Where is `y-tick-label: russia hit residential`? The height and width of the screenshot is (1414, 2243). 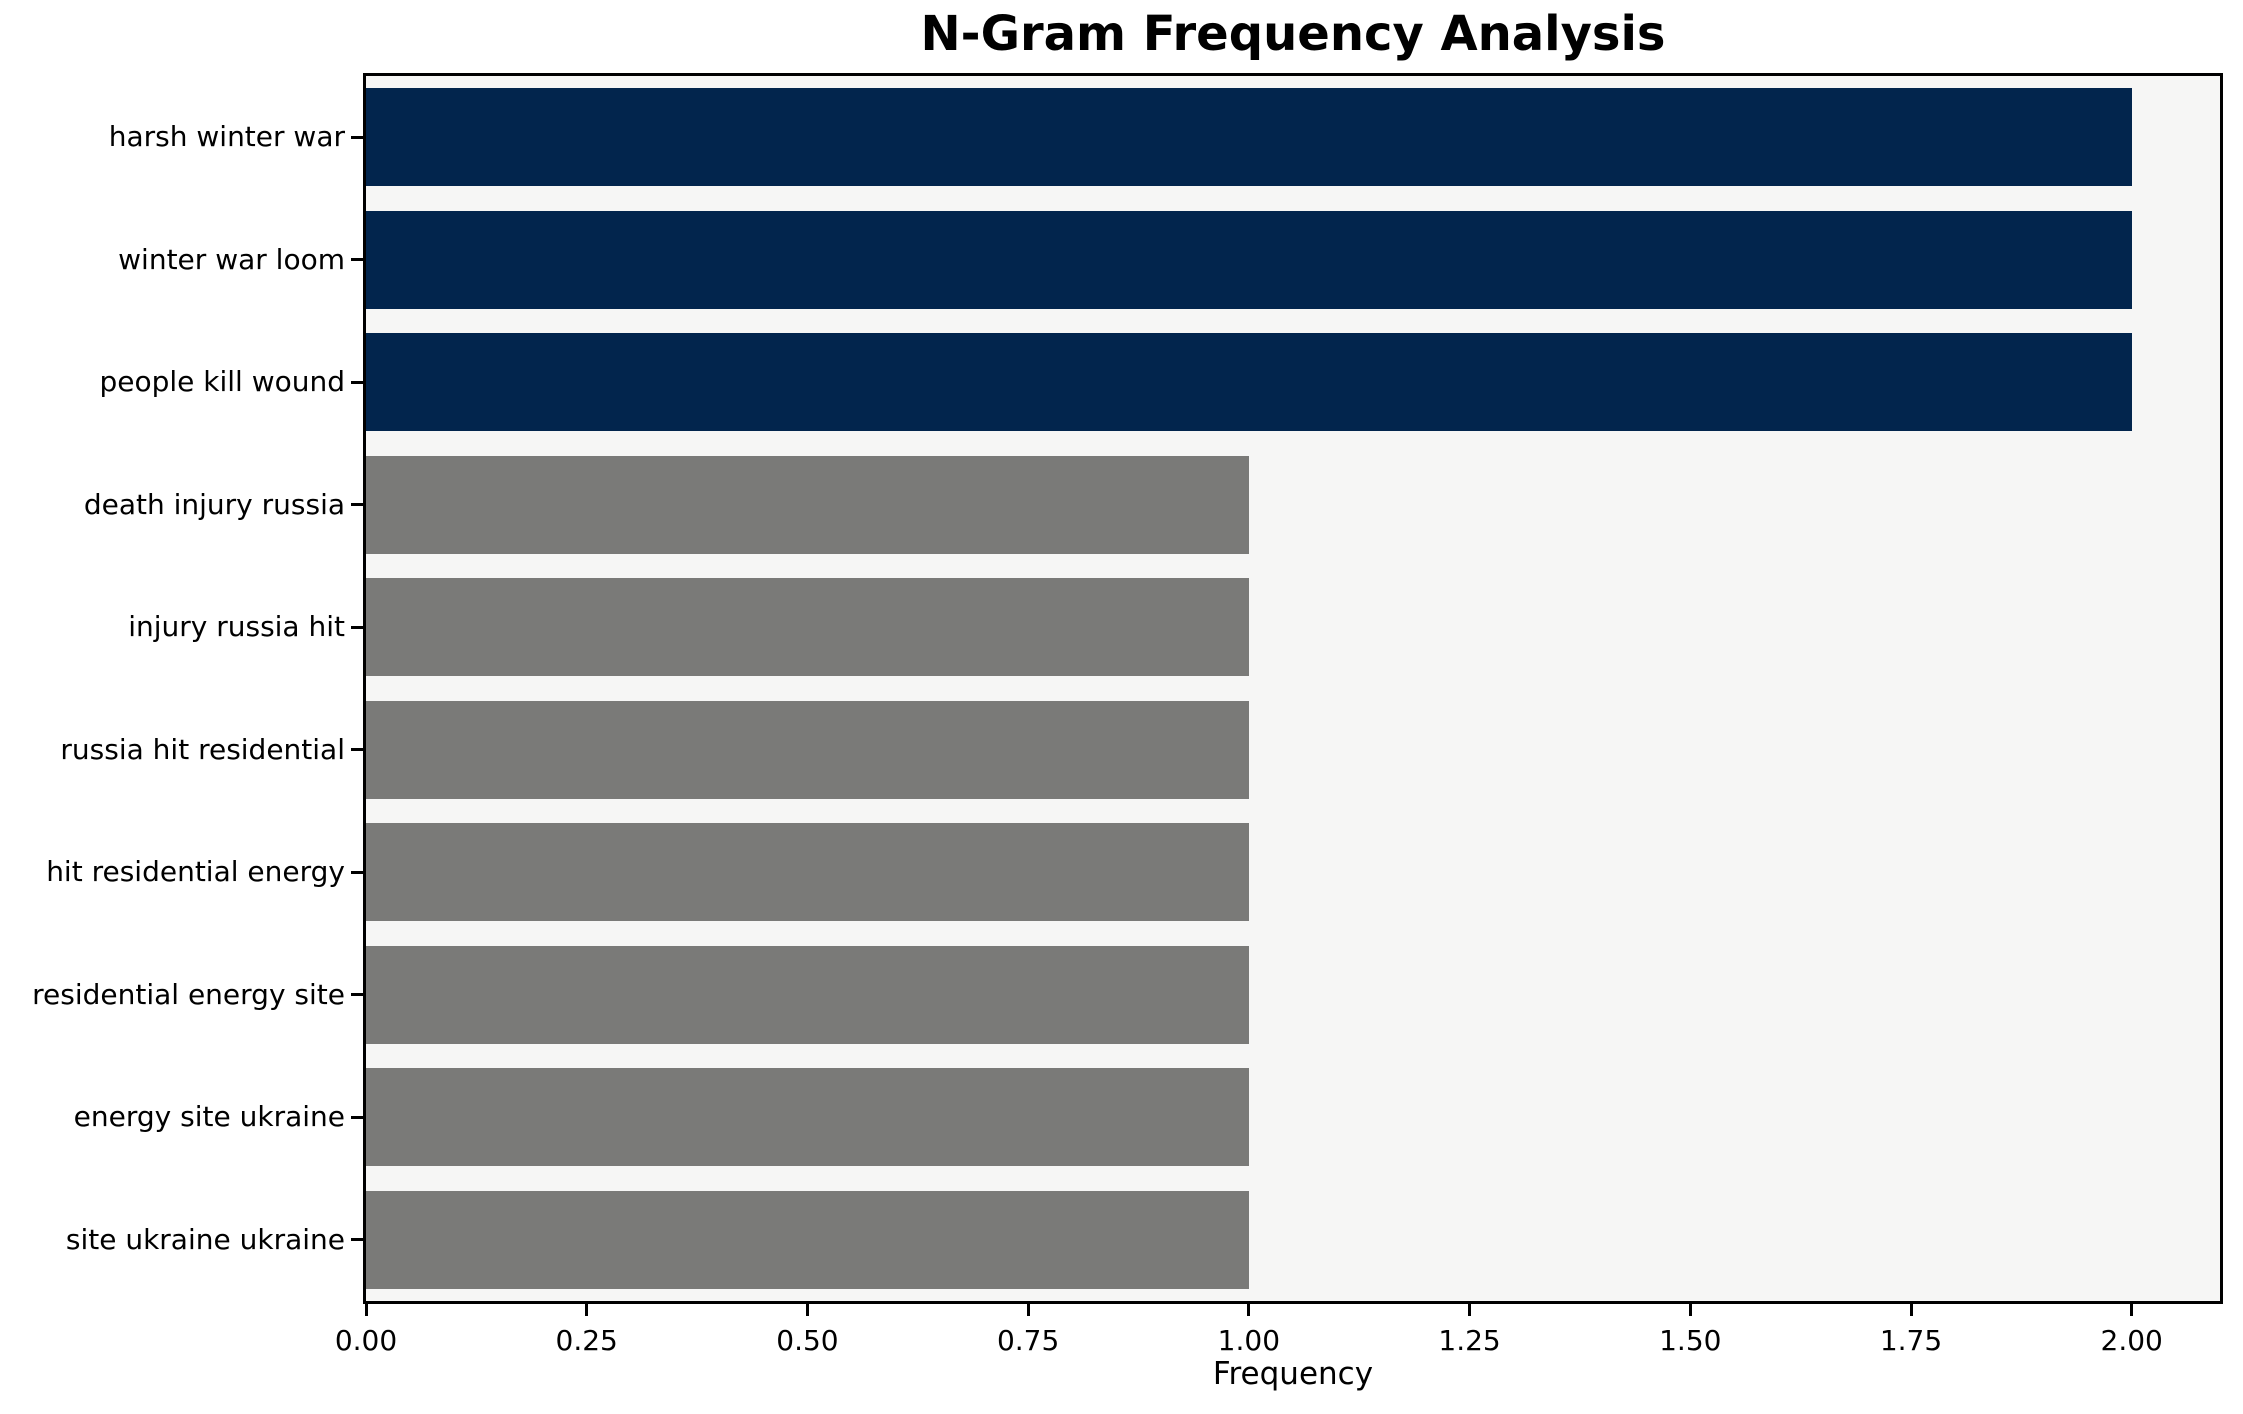
y-tick-label: russia hit residential is located at coordinates (202, 749).